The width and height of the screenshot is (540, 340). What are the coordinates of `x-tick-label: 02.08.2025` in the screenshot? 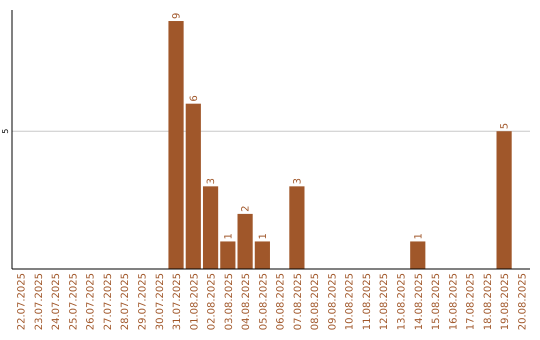 It's located at (212, 301).